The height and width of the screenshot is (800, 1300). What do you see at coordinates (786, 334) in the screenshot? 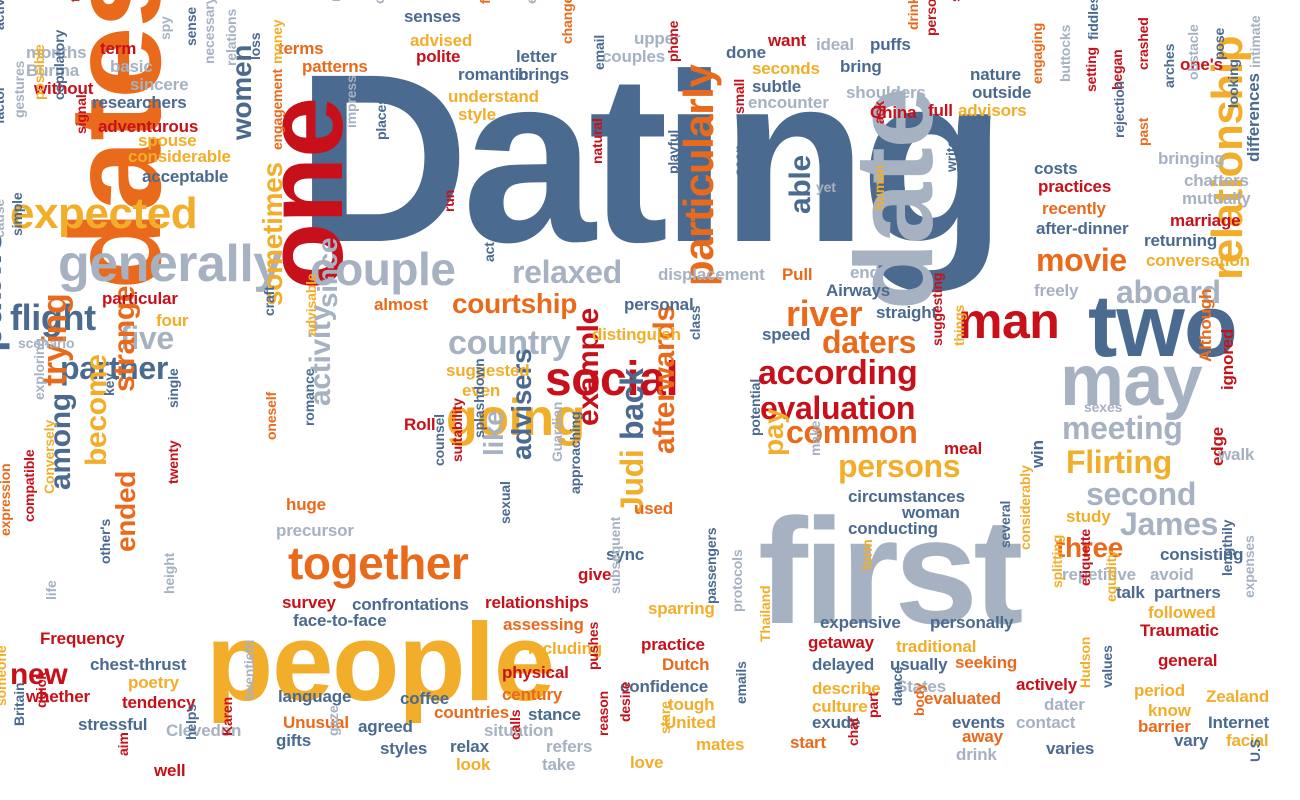
I see `word-speed: speed` at bounding box center [786, 334].